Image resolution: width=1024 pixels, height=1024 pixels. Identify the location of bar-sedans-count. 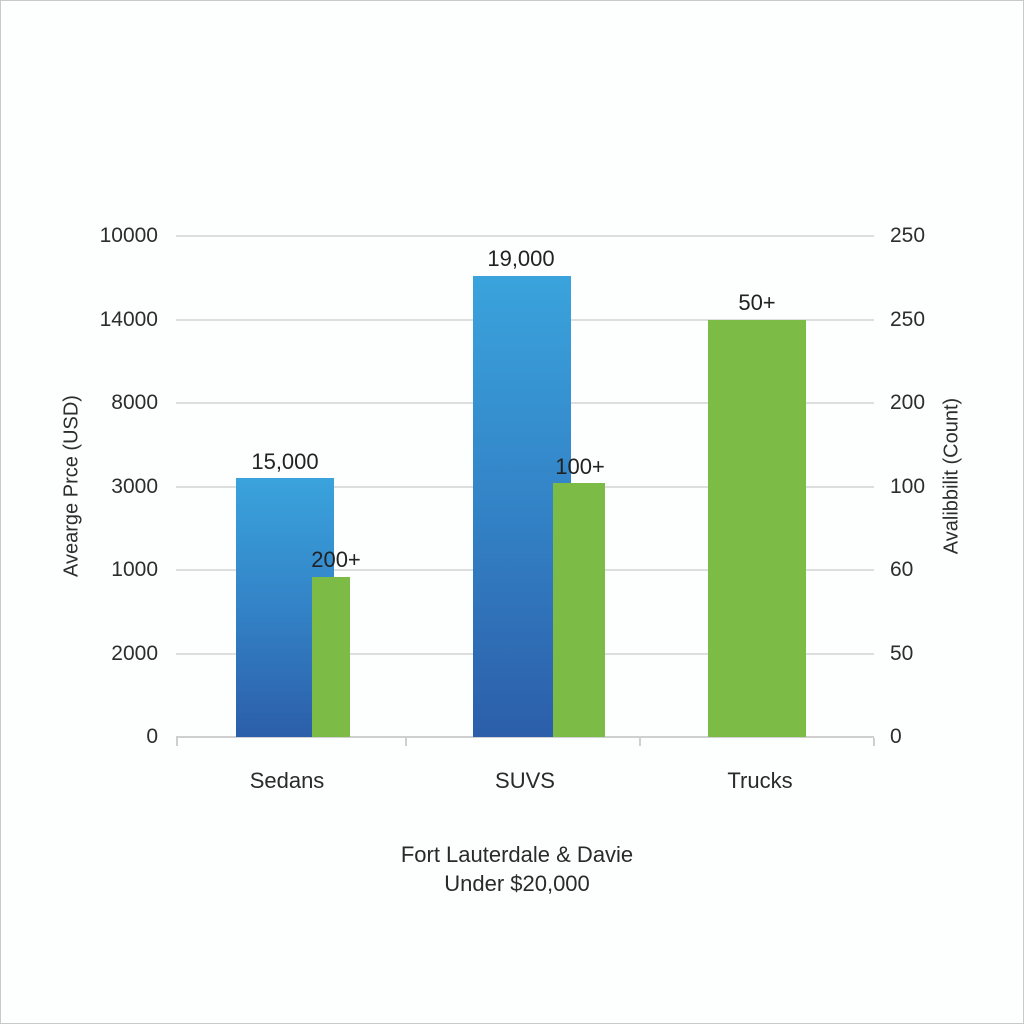
(331, 657).